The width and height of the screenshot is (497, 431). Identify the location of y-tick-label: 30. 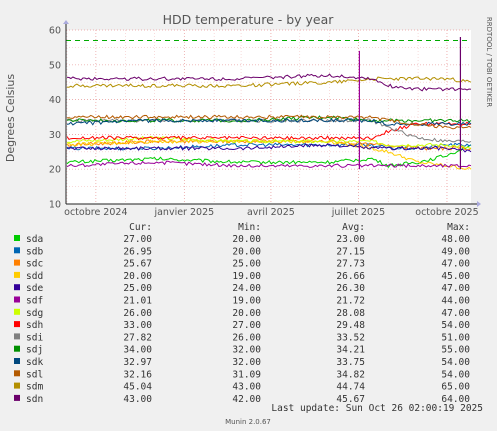
(55, 135).